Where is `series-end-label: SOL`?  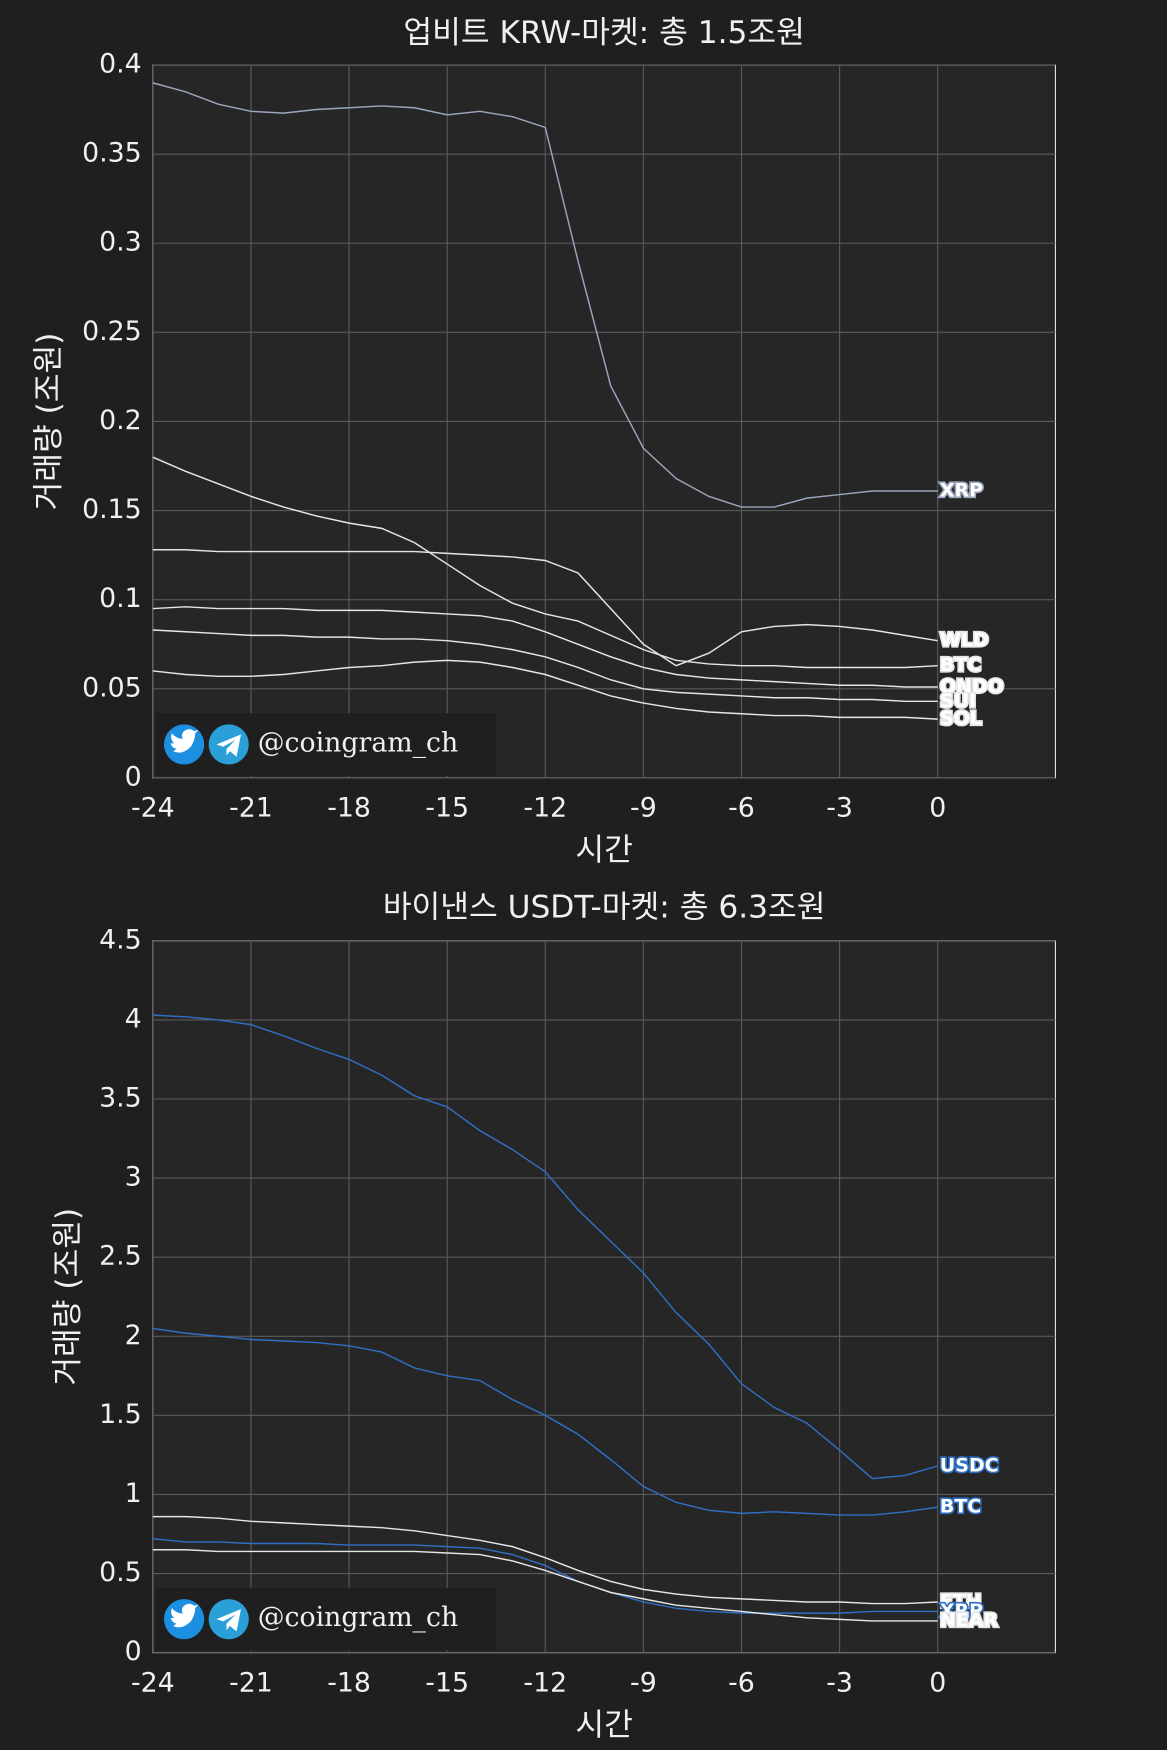 series-end-label: SOL is located at coordinates (961, 719).